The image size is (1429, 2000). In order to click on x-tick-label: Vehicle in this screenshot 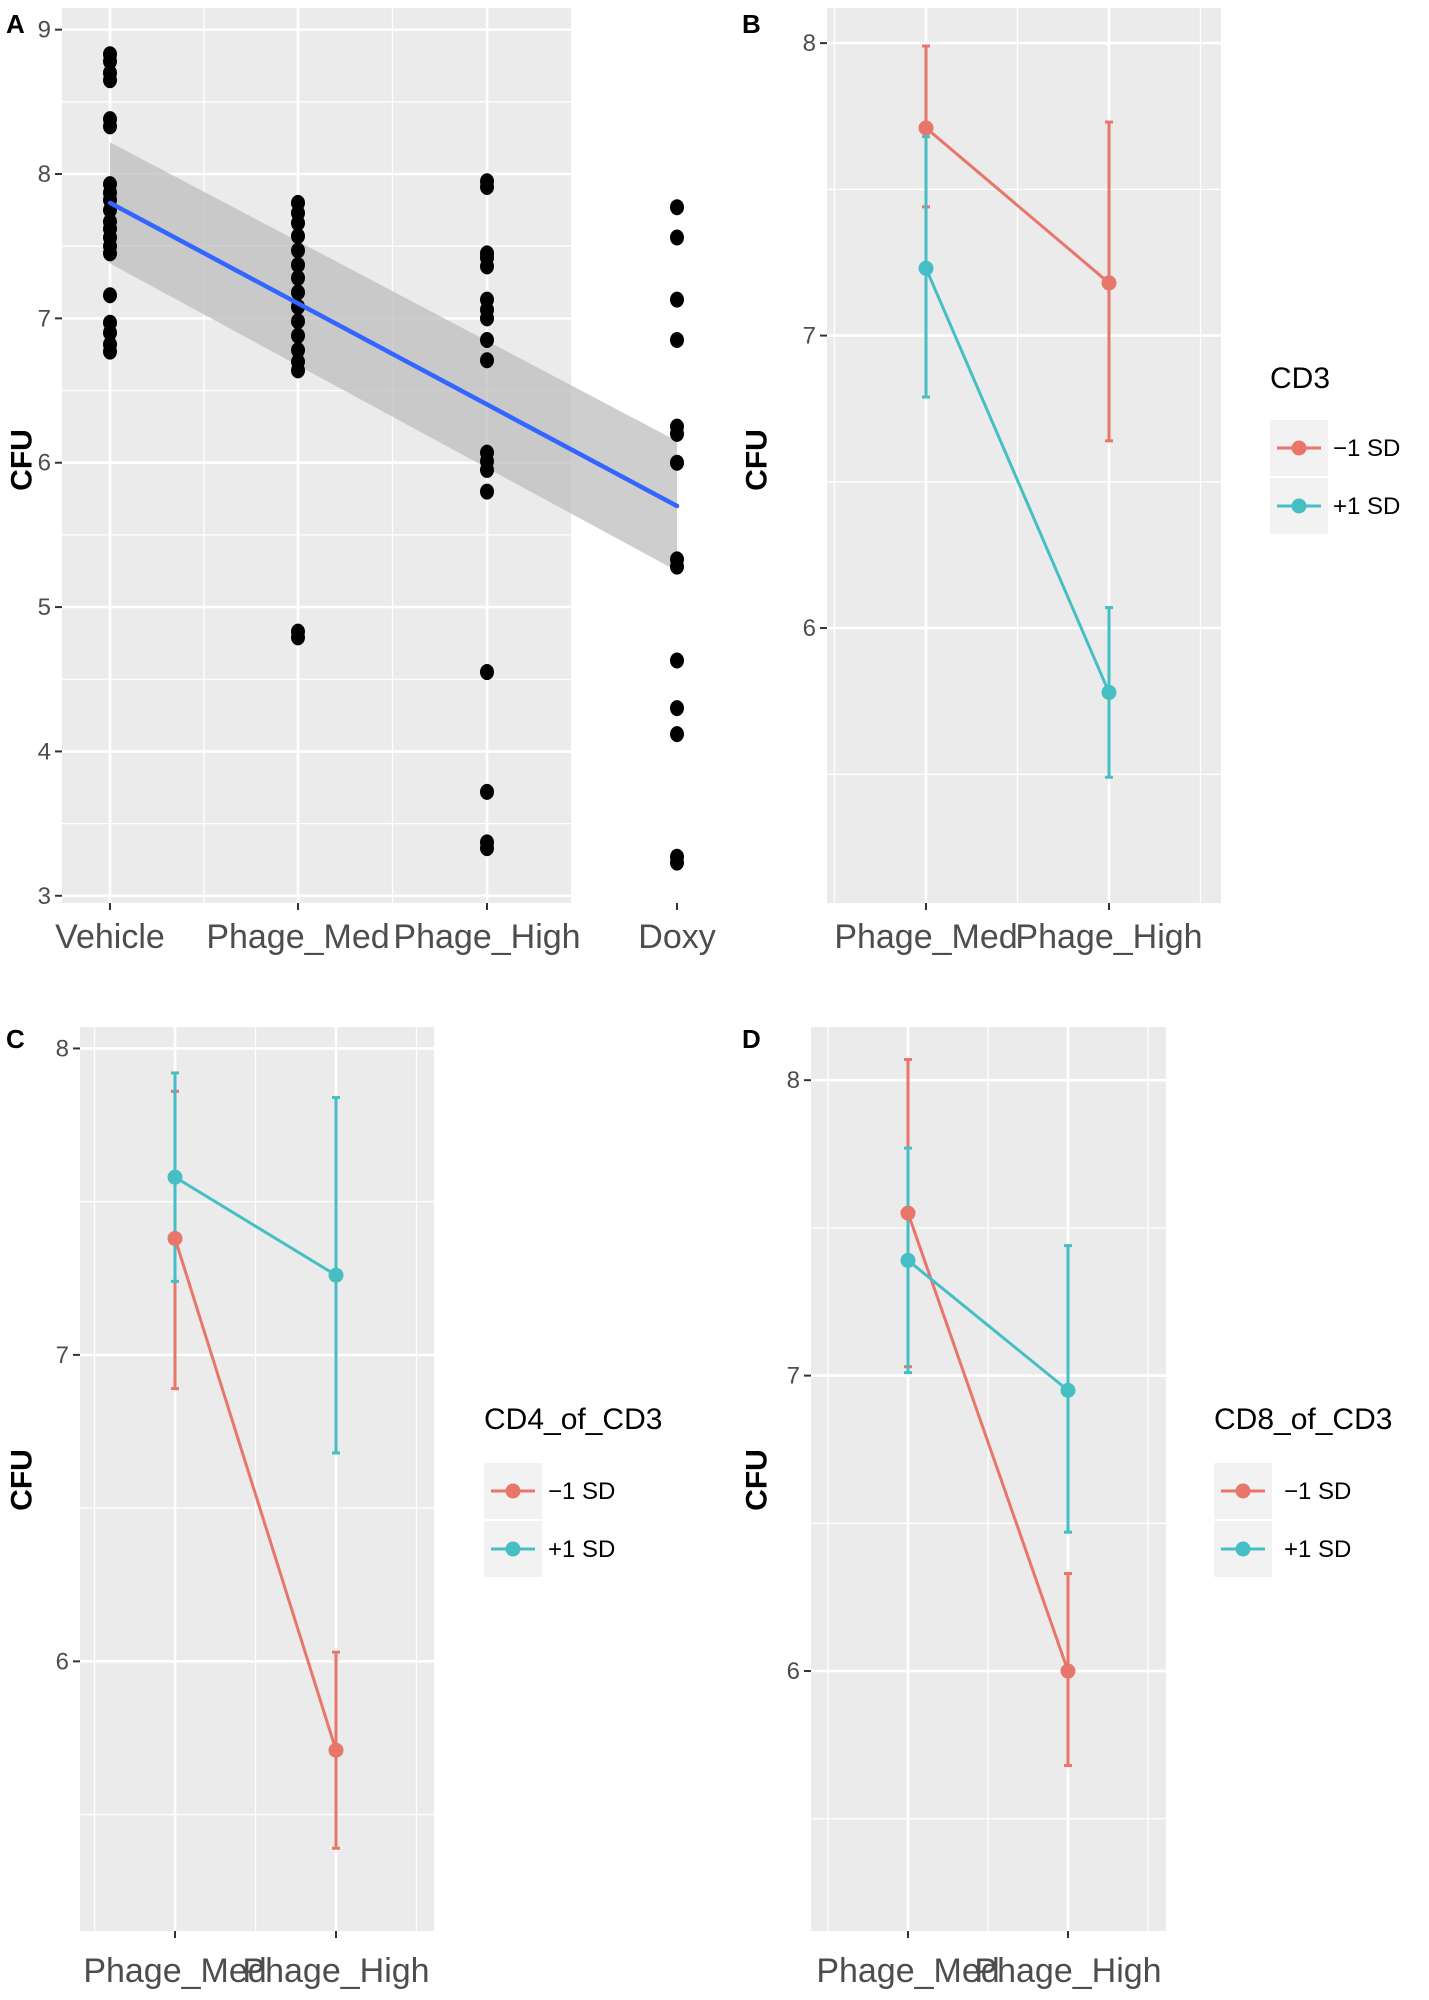, I will do `click(110, 937)`.